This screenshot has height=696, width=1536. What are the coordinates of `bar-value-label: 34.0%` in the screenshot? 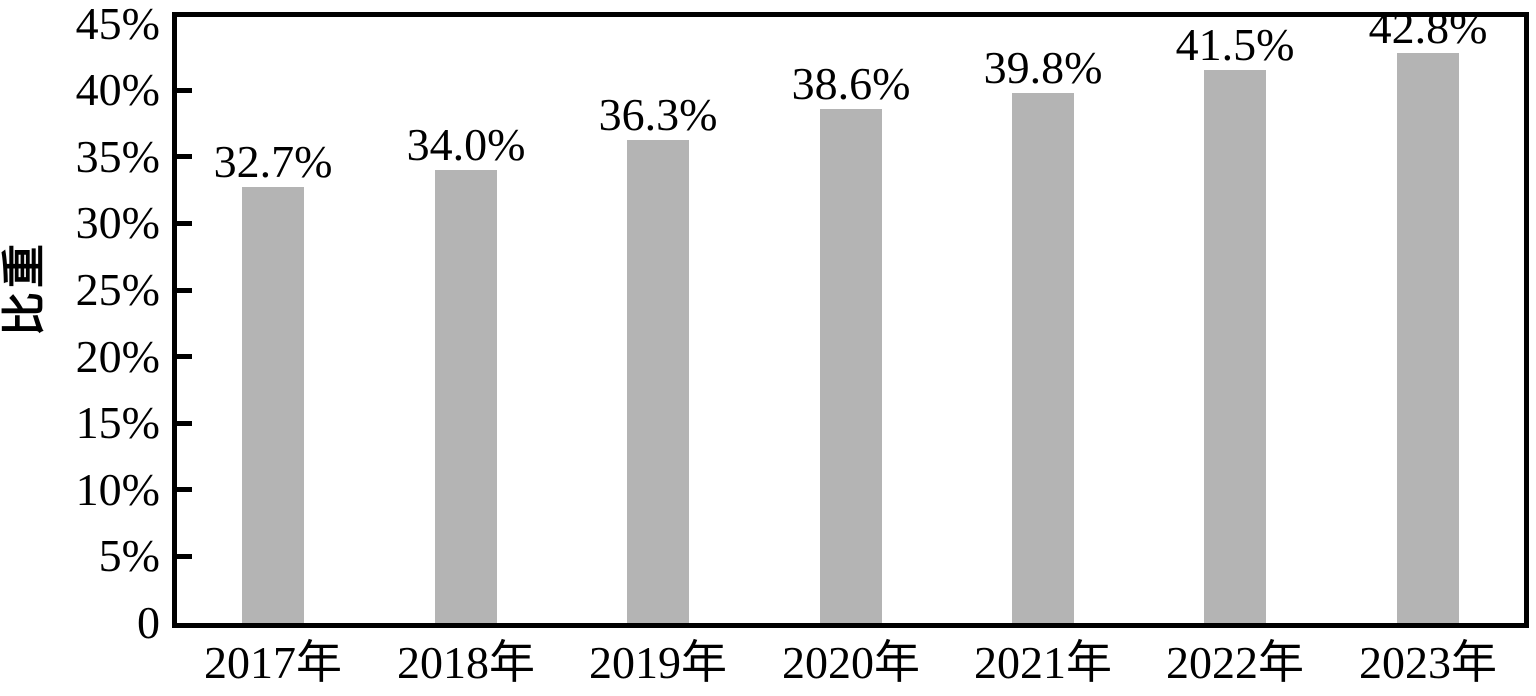 It's located at (466, 144).